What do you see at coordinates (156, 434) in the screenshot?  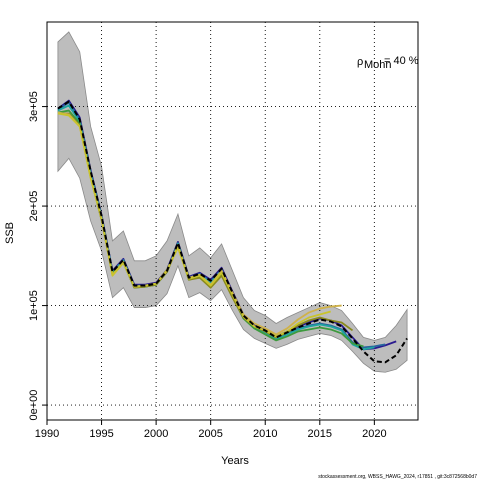 I see `x-tick-label: 2000` at bounding box center [156, 434].